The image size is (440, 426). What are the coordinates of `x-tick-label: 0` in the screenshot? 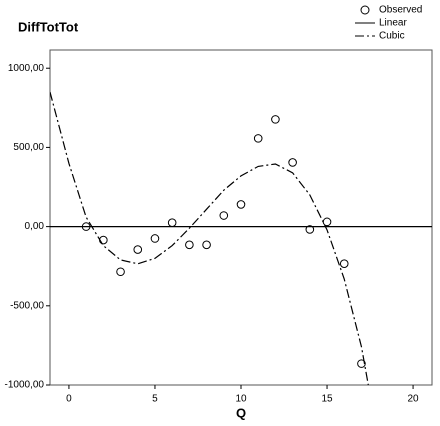 It's located at (69, 399).